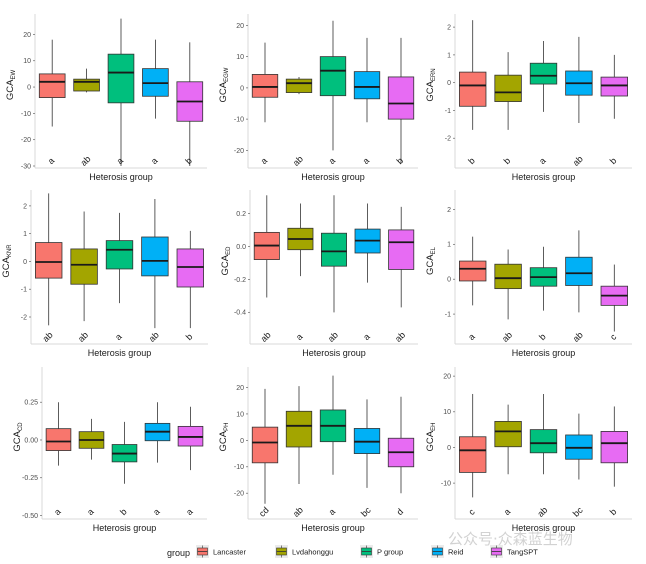 Image resolution: width=646 pixels, height=564 pixels. What do you see at coordinates (10, 250) in the screenshot?
I see `y-label-sub: KNR` at bounding box center [10, 250].